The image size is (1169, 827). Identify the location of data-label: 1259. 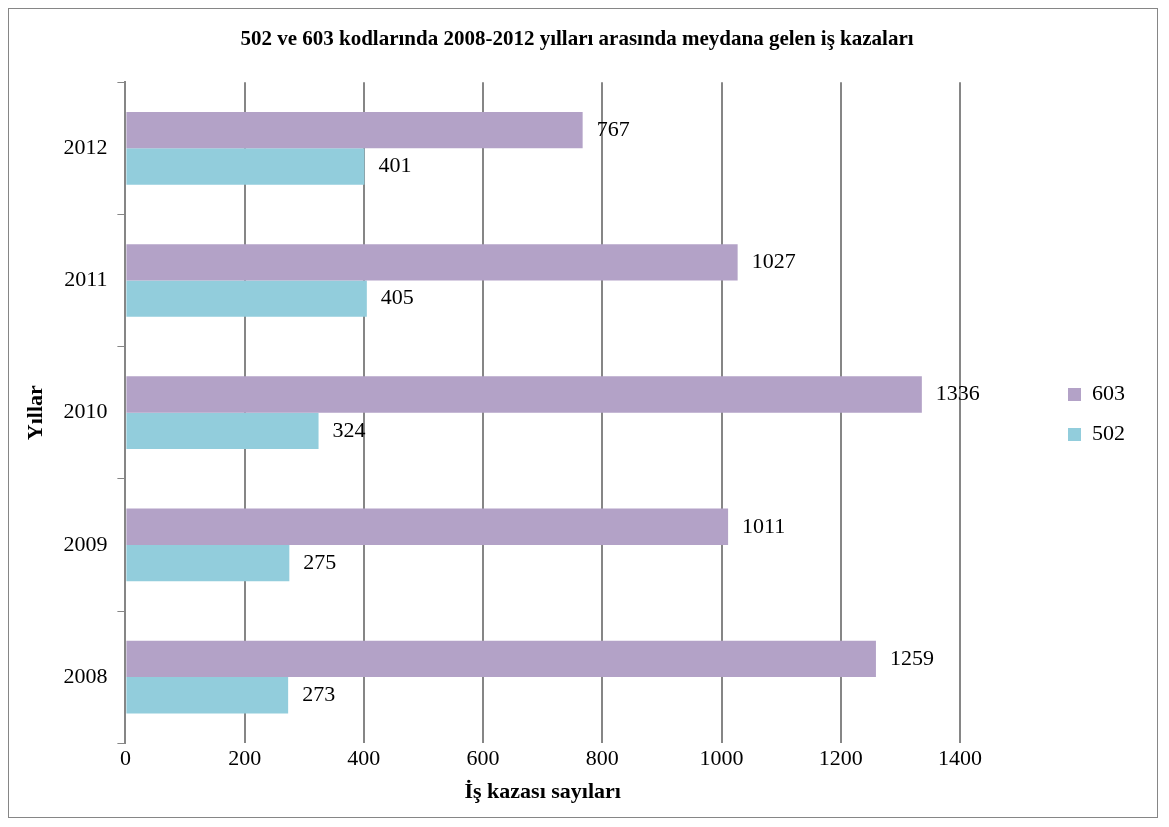
(911, 657).